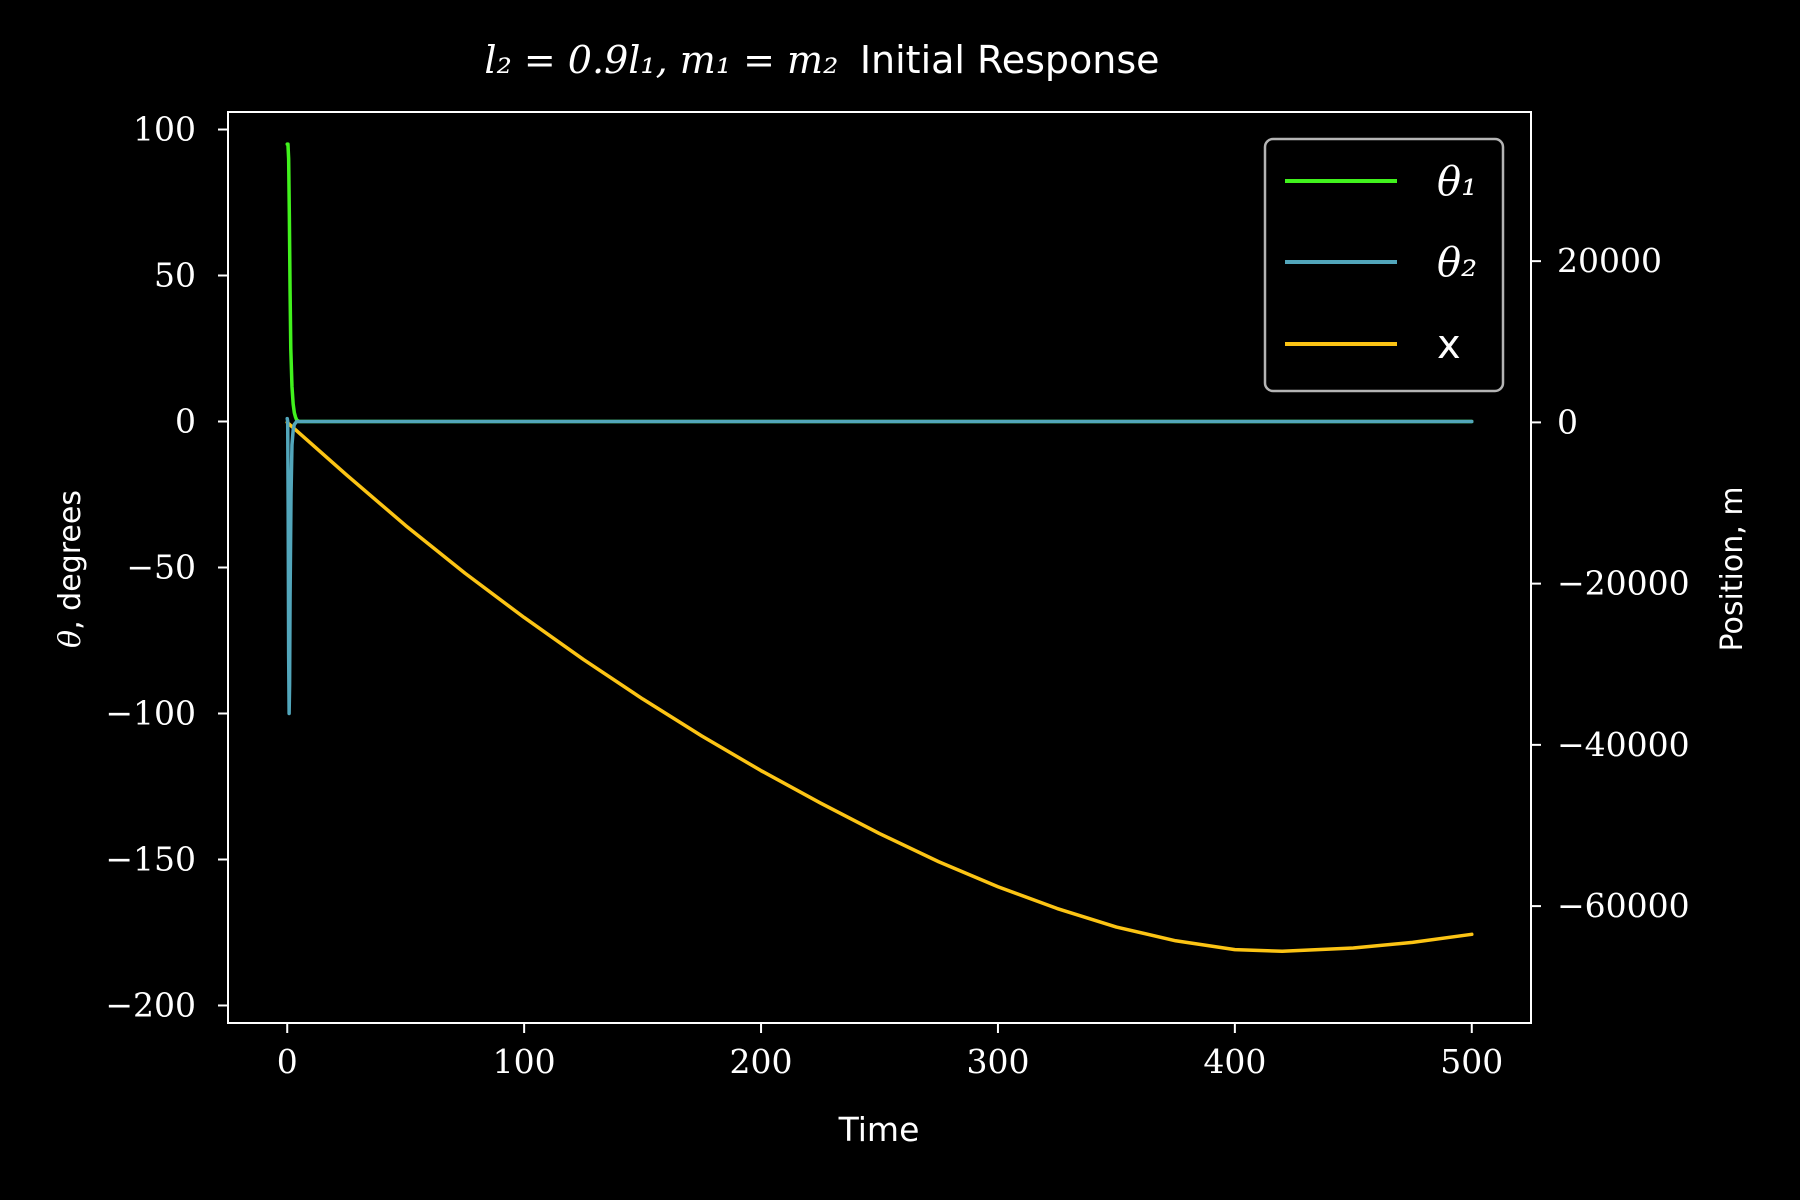  I want to click on left-tick-label: 100, so click(164, 129).